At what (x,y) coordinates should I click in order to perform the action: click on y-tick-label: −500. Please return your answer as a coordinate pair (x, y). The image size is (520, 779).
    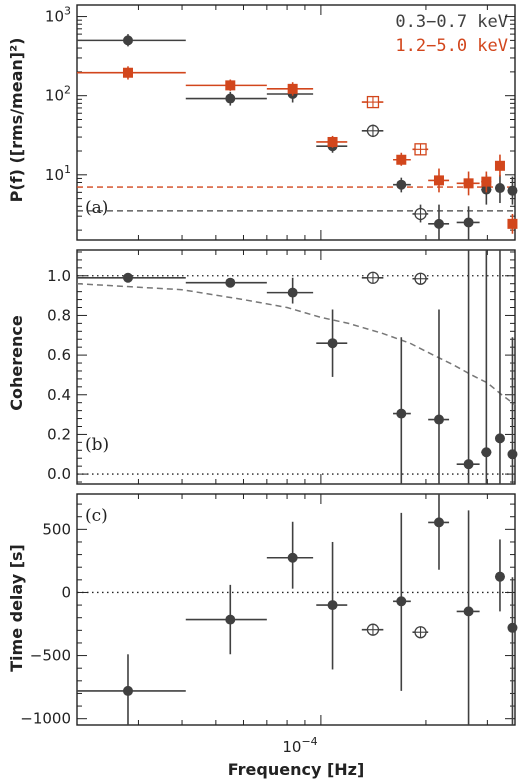
    Looking at the image, I should click on (50, 656).